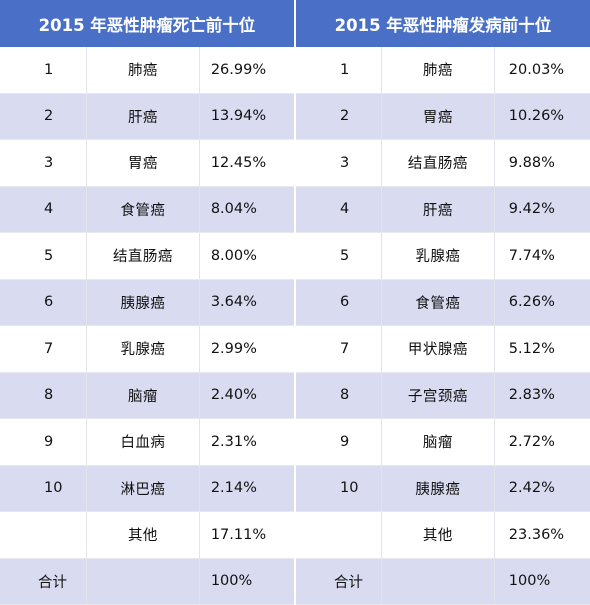 The image size is (590, 605). What do you see at coordinates (542, 116) in the screenshot?
I see `incidence-percent: 10.26%` at bounding box center [542, 116].